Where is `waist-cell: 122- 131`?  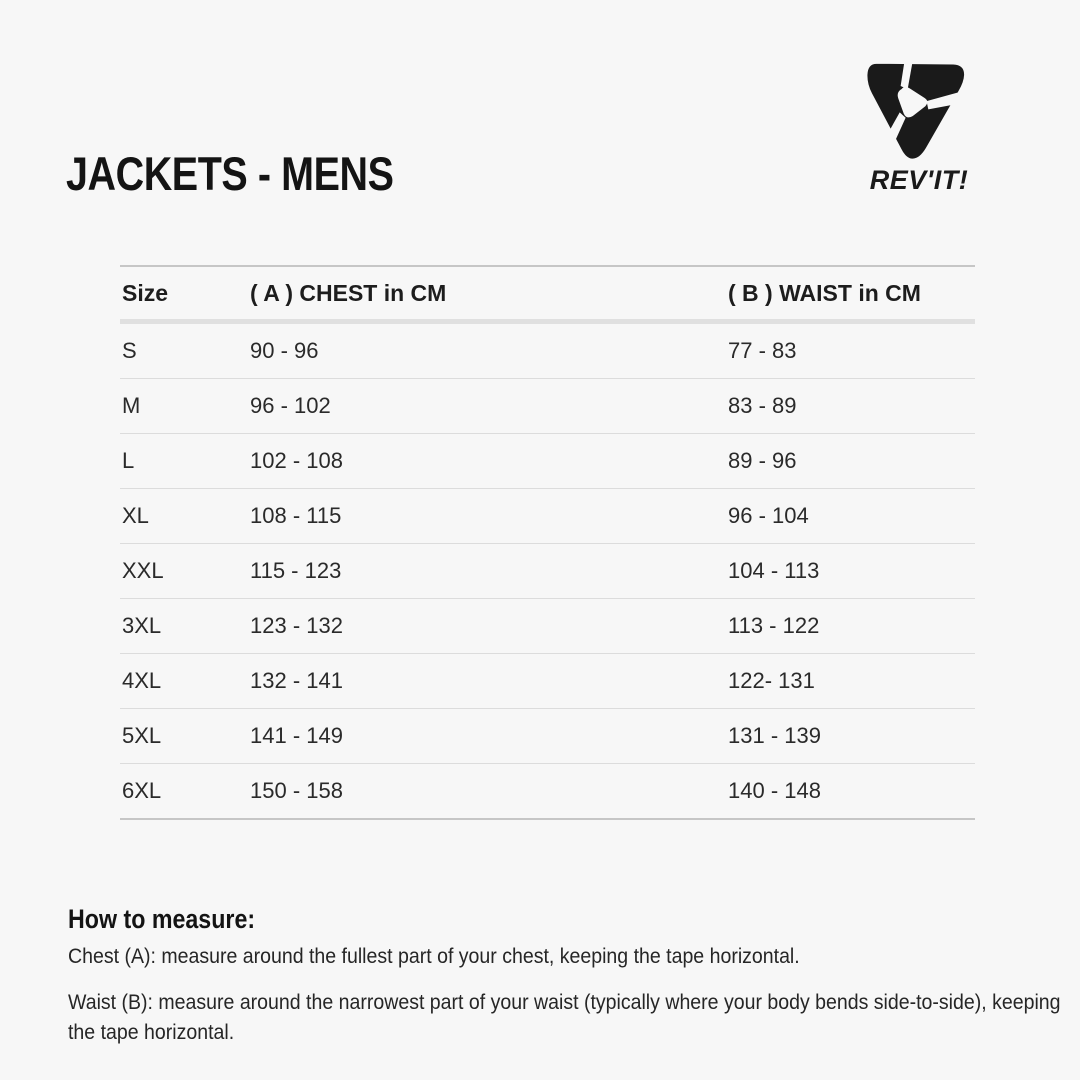 waist-cell: 122- 131 is located at coordinates (771, 680).